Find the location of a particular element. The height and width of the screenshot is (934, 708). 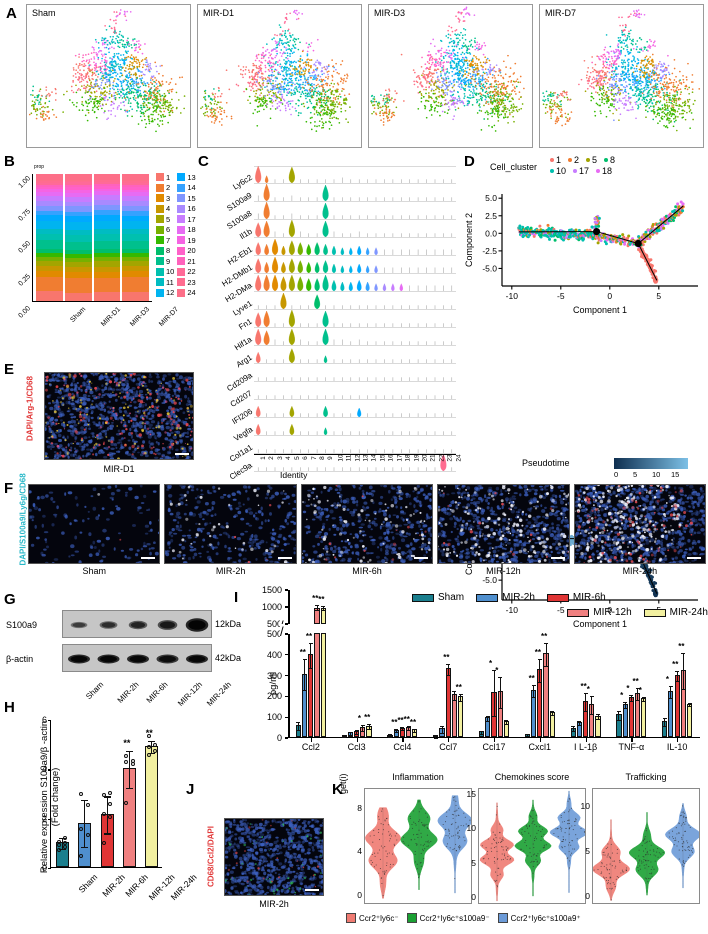

legend-item-cluster-3: 3 is located at coordinates (165, 198).